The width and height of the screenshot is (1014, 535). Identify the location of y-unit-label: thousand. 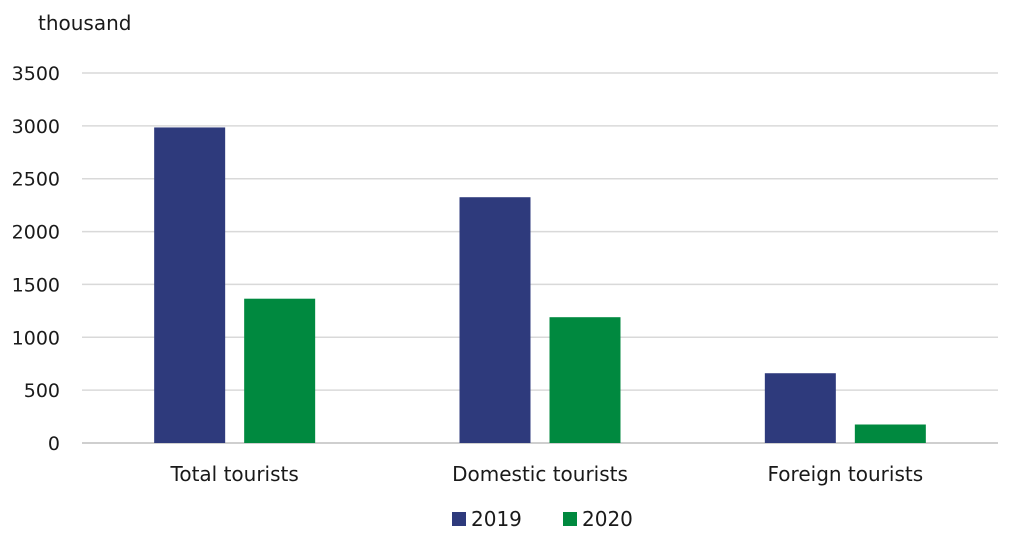
(84, 23).